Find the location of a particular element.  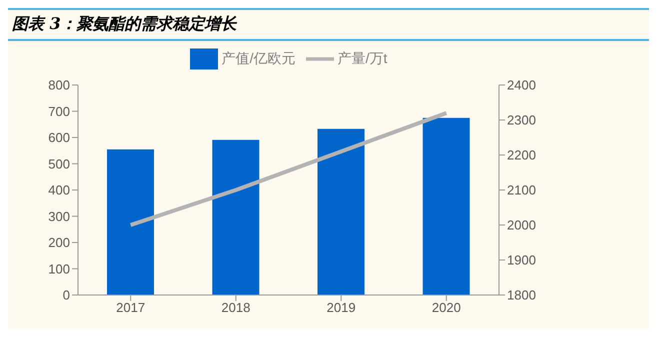

y2-tick-label: 2300 is located at coordinates (521, 120).